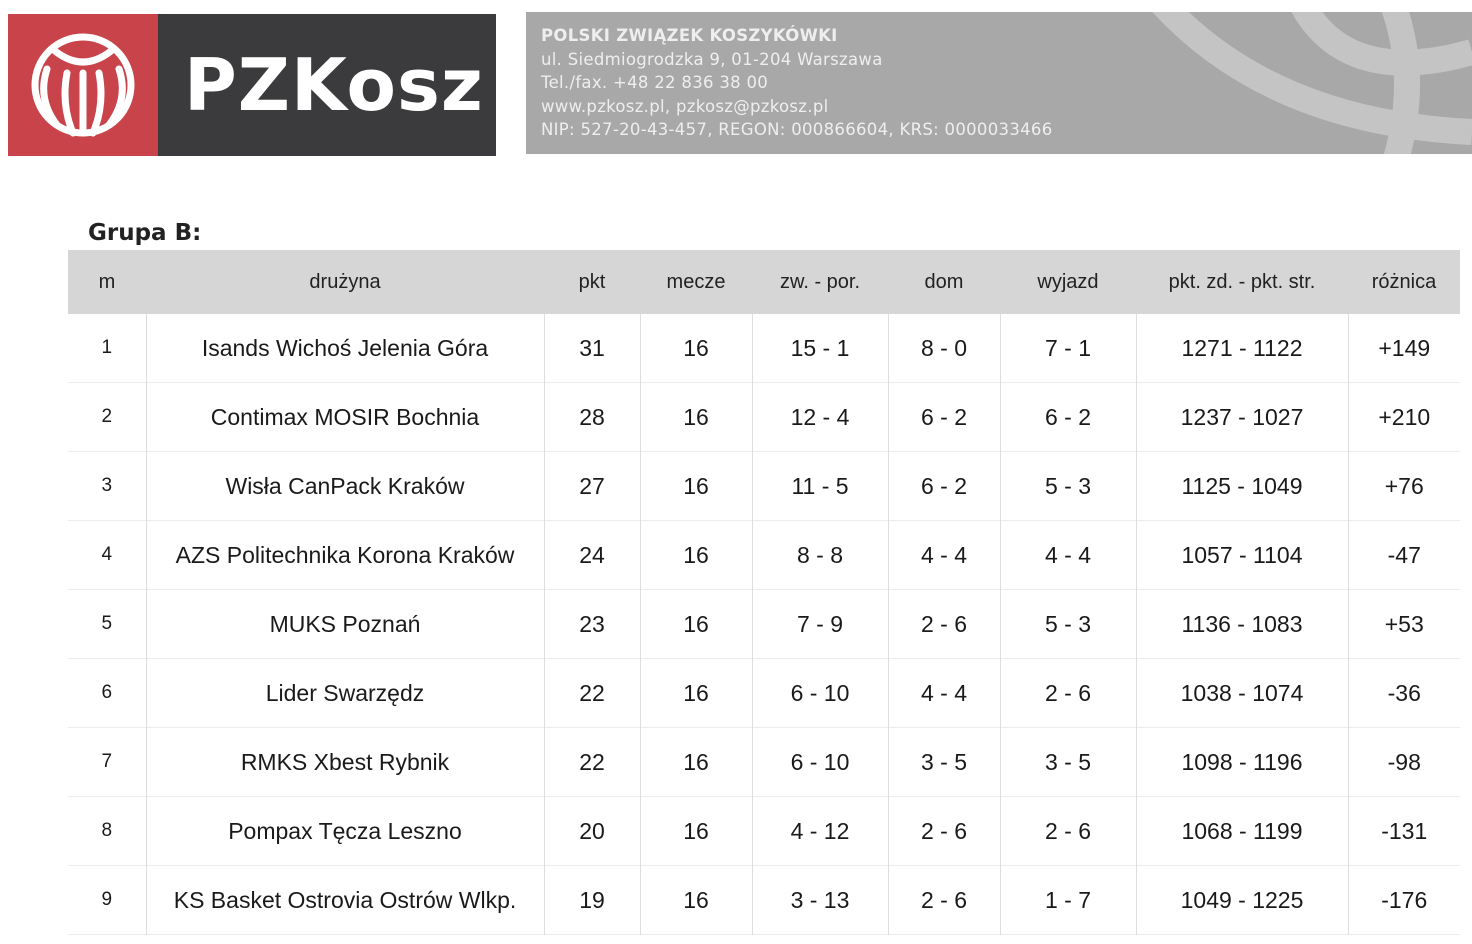 This screenshot has width=1472, height=944. What do you see at coordinates (1403, 417) in the screenshot?
I see `cell-difference: +210` at bounding box center [1403, 417].